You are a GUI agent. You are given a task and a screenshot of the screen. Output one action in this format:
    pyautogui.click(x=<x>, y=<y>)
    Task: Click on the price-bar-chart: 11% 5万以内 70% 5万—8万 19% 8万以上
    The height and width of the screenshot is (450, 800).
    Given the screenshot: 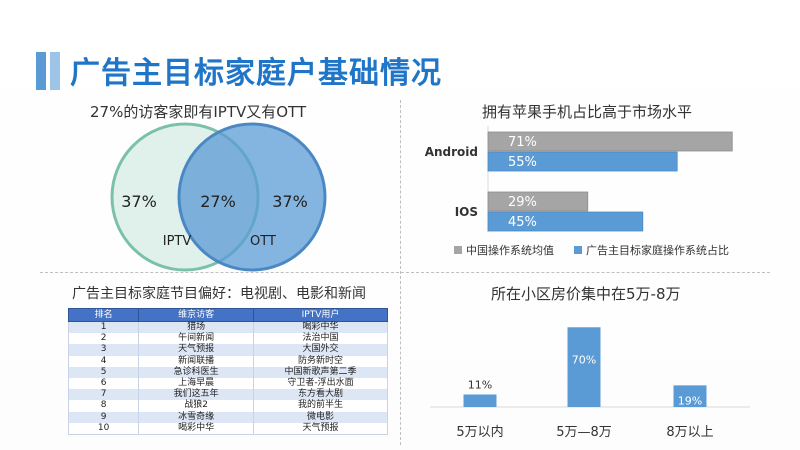 What is the action you would take?
    pyautogui.click(x=590, y=383)
    